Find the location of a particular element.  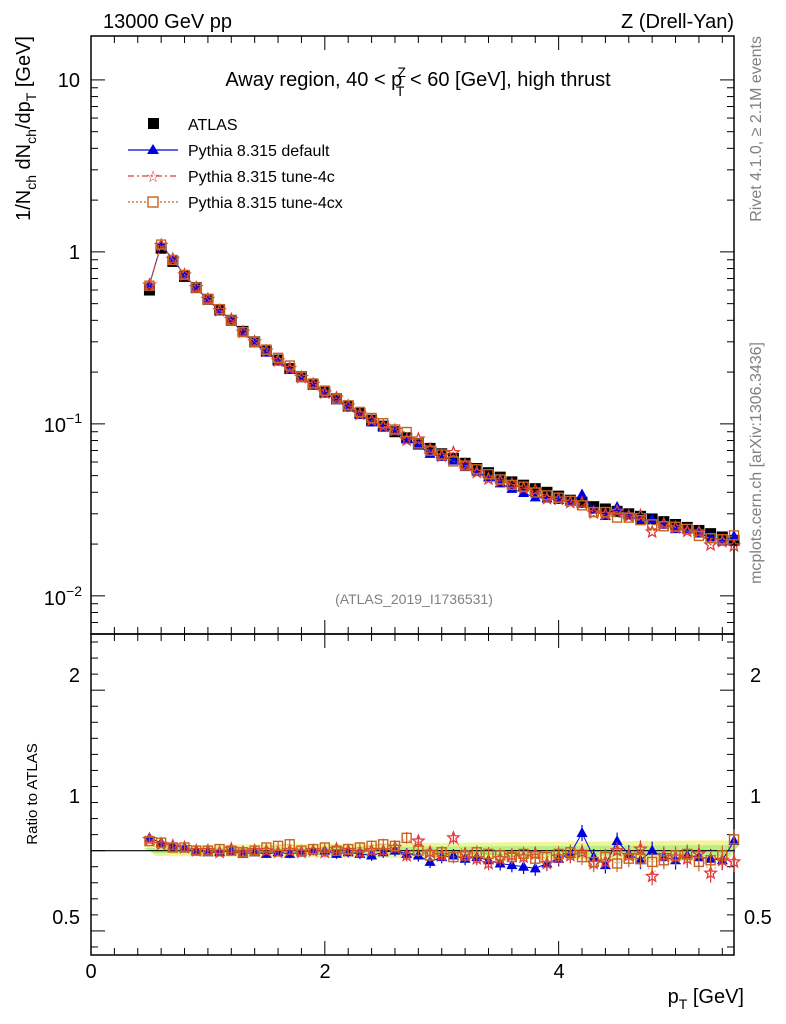

y-tick-label: 10 is located at coordinates (69, 81).